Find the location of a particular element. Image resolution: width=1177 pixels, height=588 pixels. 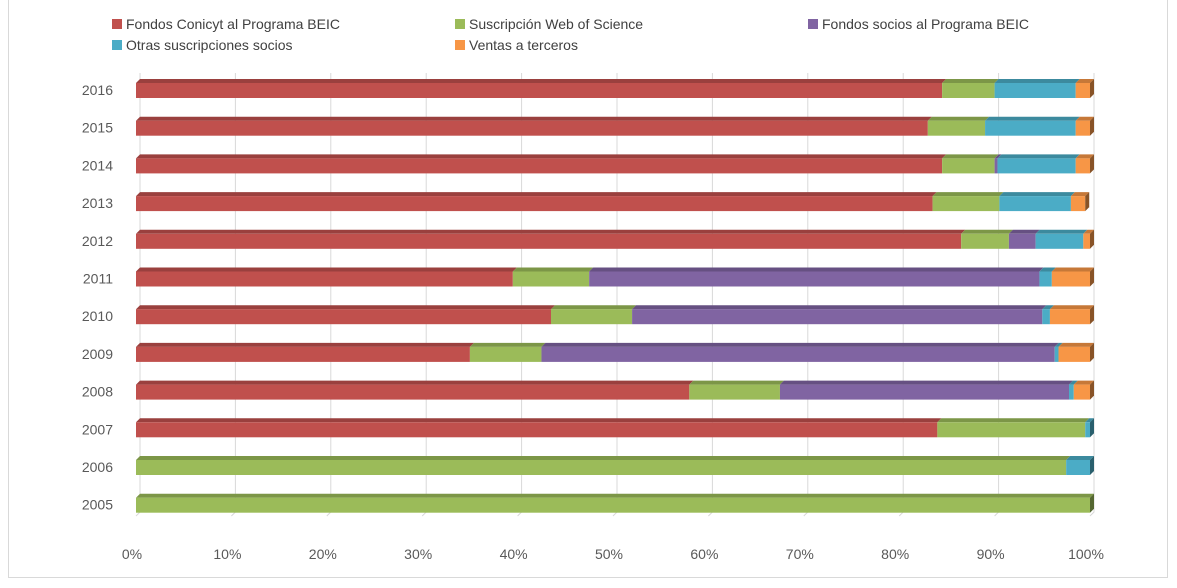

legend-label: Otras suscripciones socios is located at coordinates (209, 45).